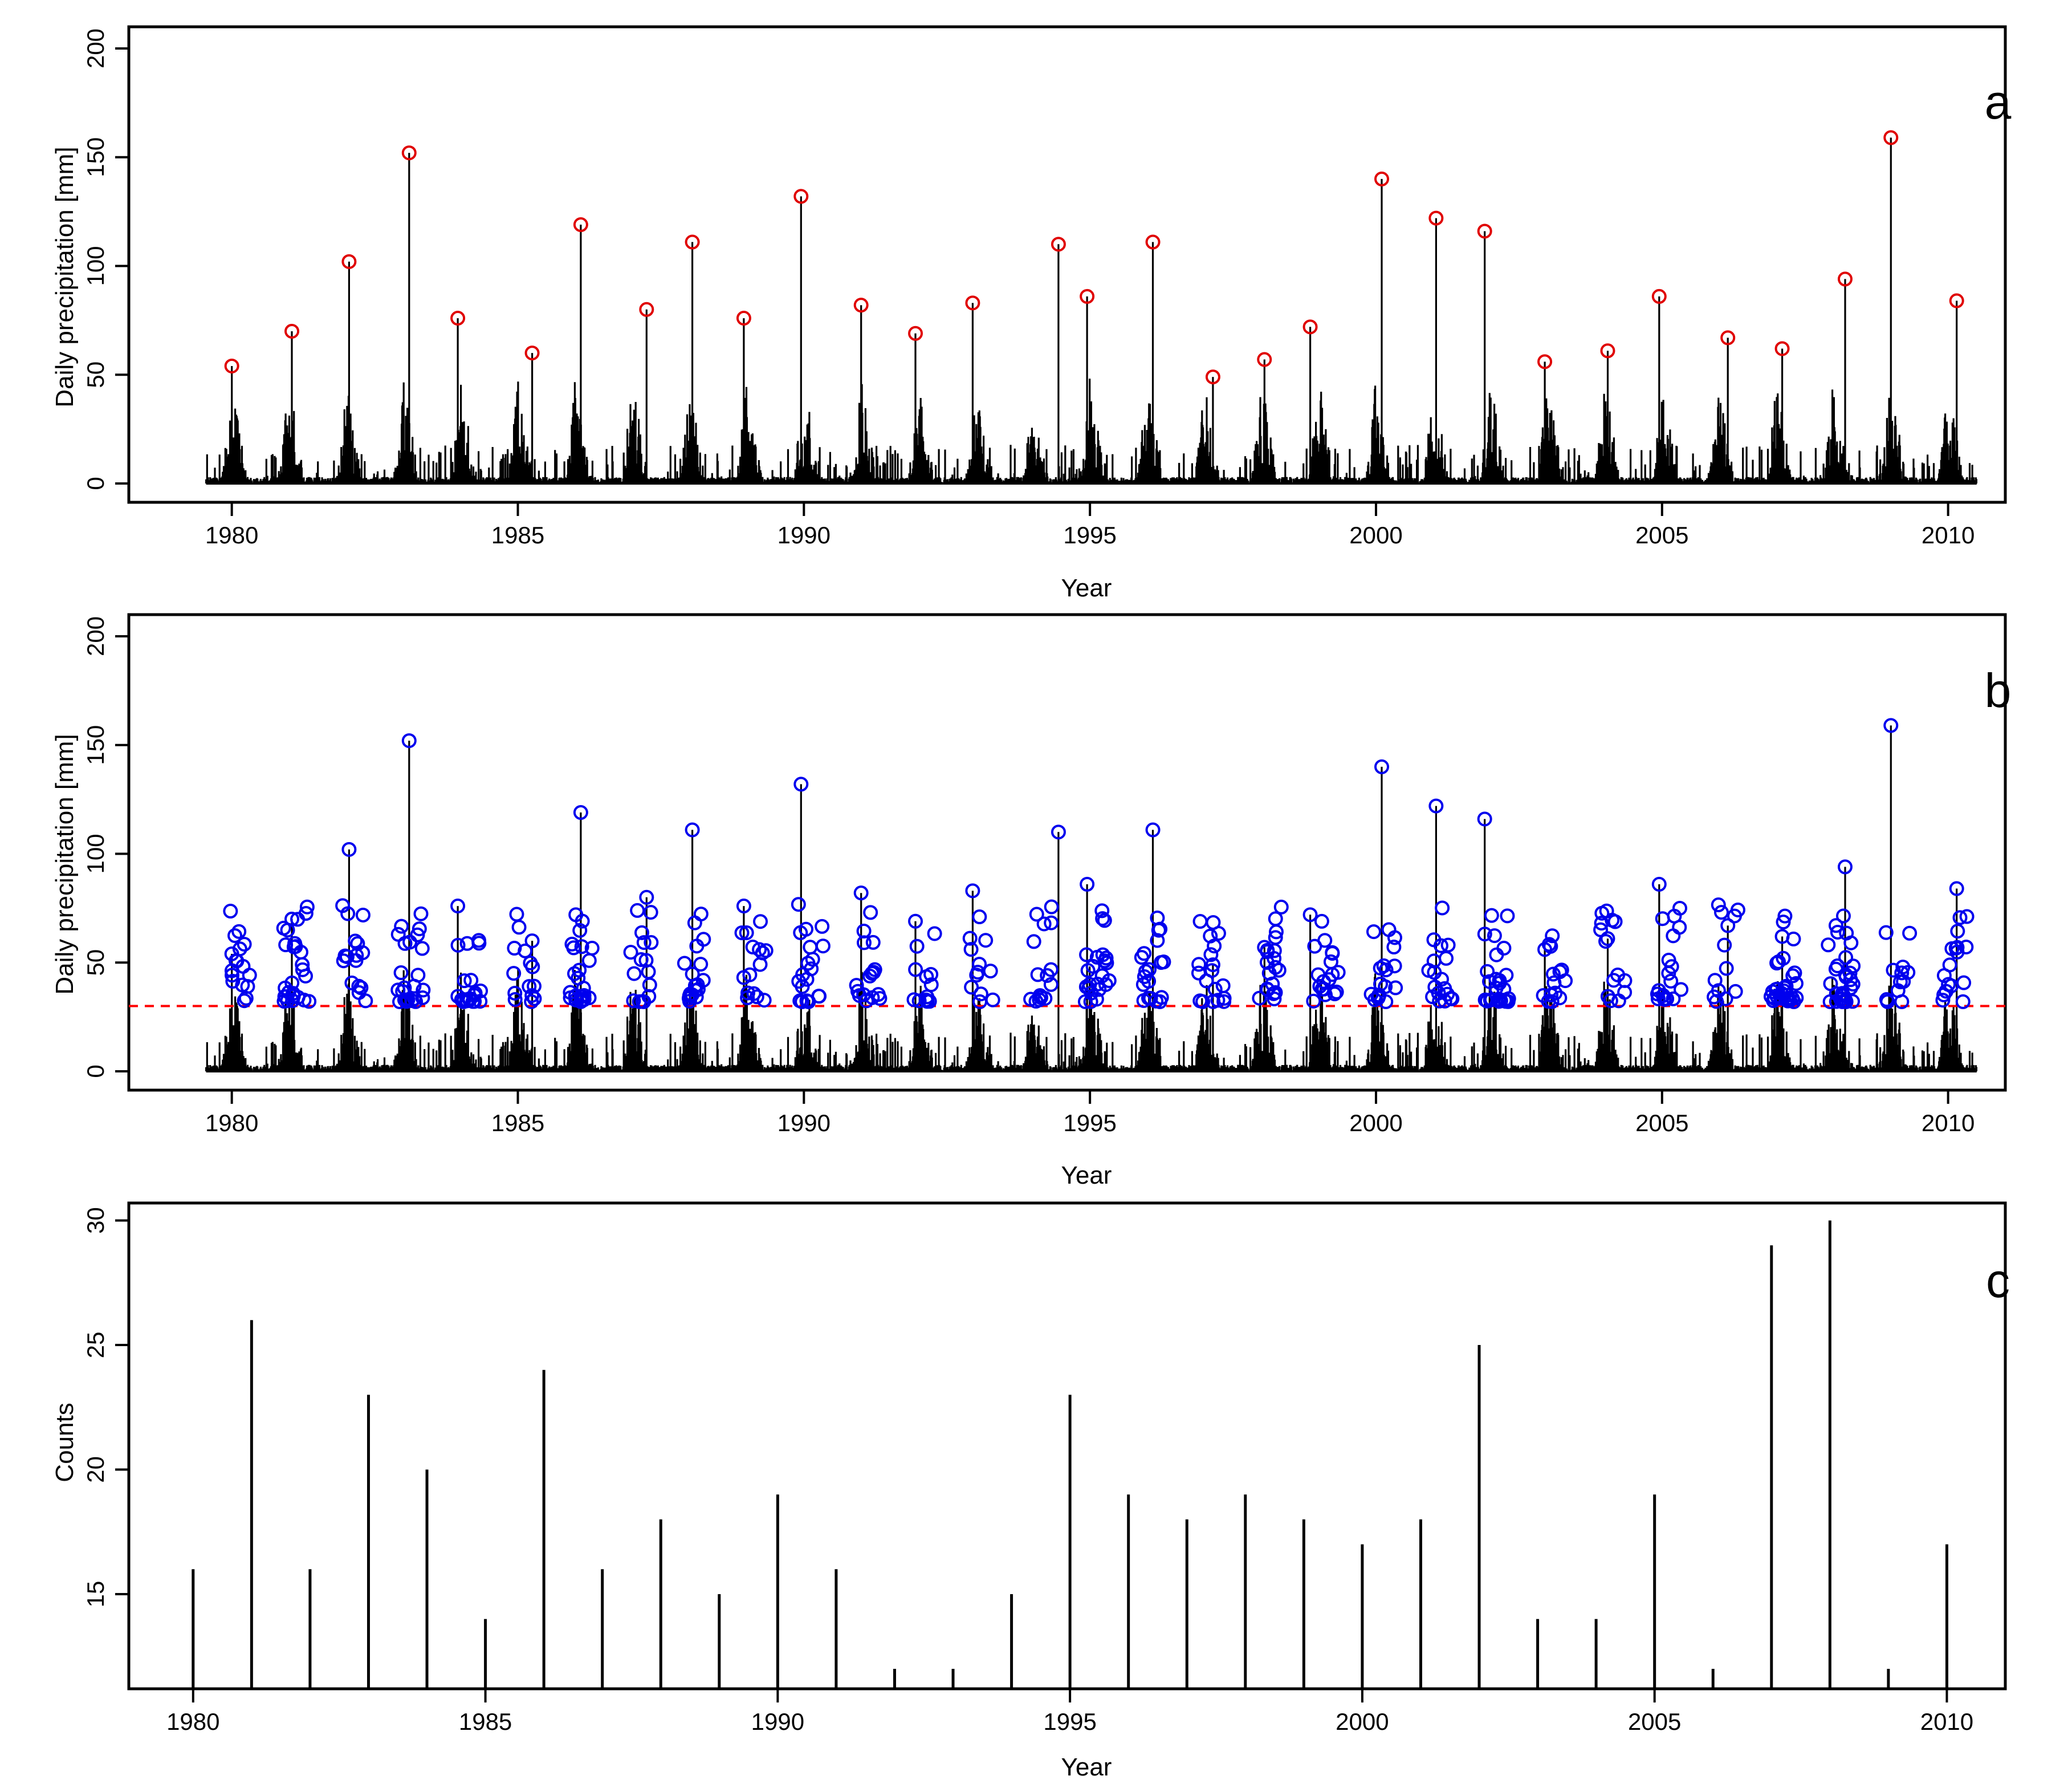 This screenshot has width=2072, height=1784. Describe the element at coordinates (1998, 102) in the screenshot. I see `panel-a-label: a` at that location.